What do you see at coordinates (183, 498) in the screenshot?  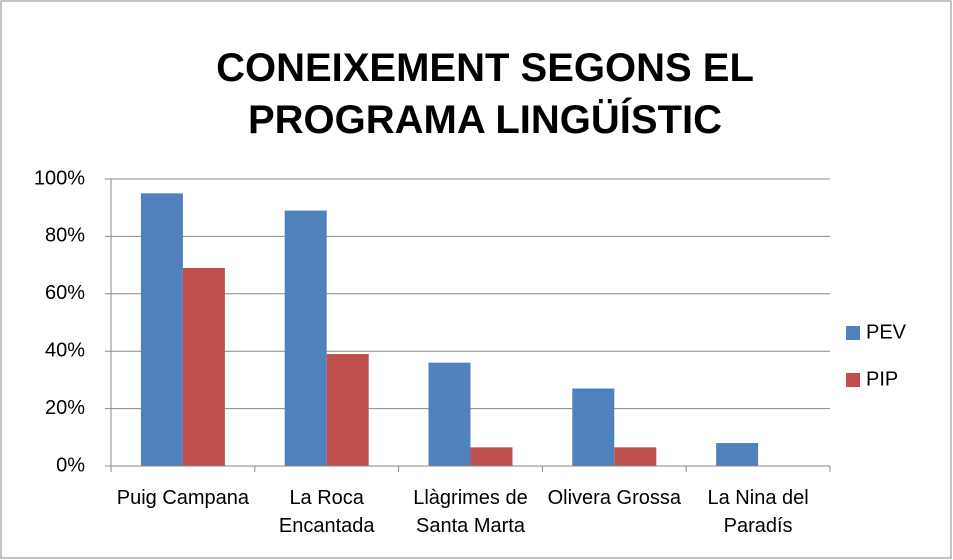 I see `x-tick-label: Puig Campana` at bounding box center [183, 498].